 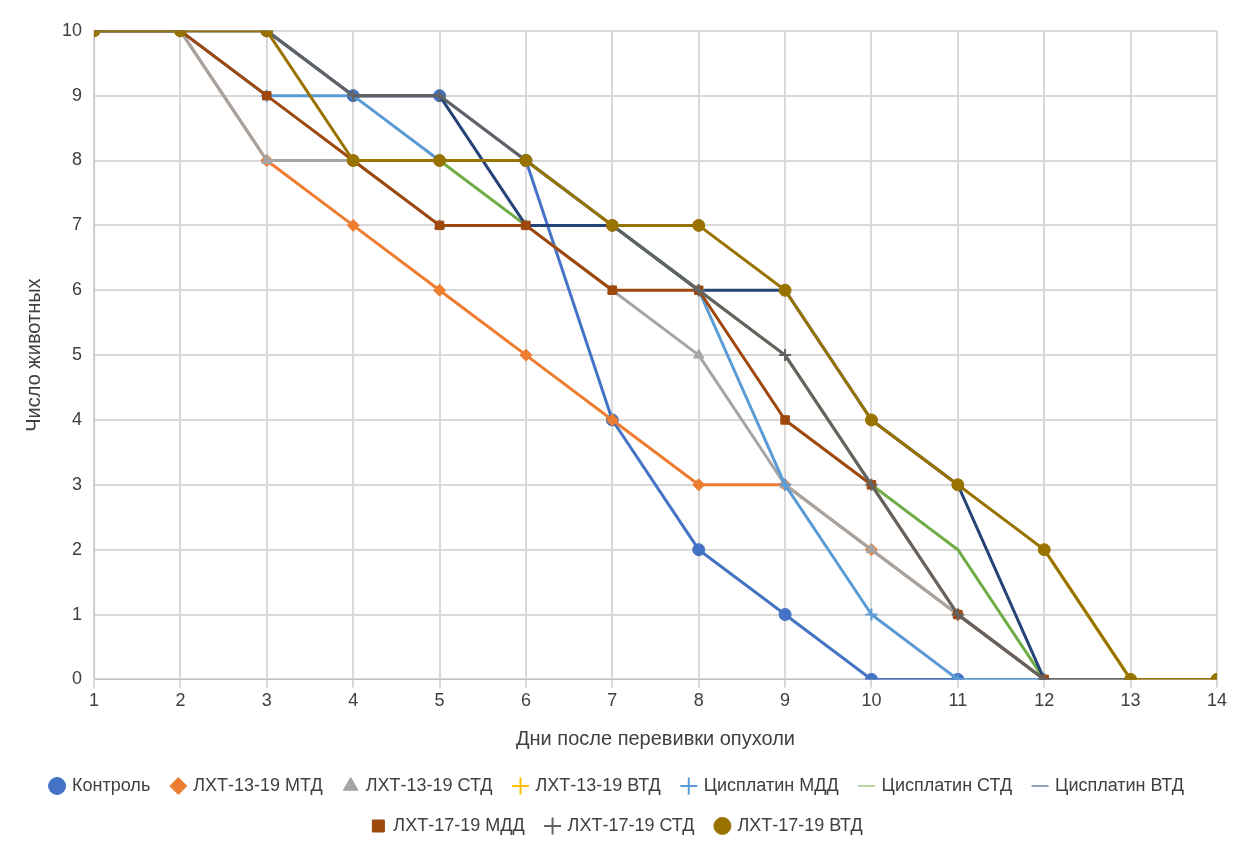 I want to click on y-tick-label: 7, so click(x=77, y=224).